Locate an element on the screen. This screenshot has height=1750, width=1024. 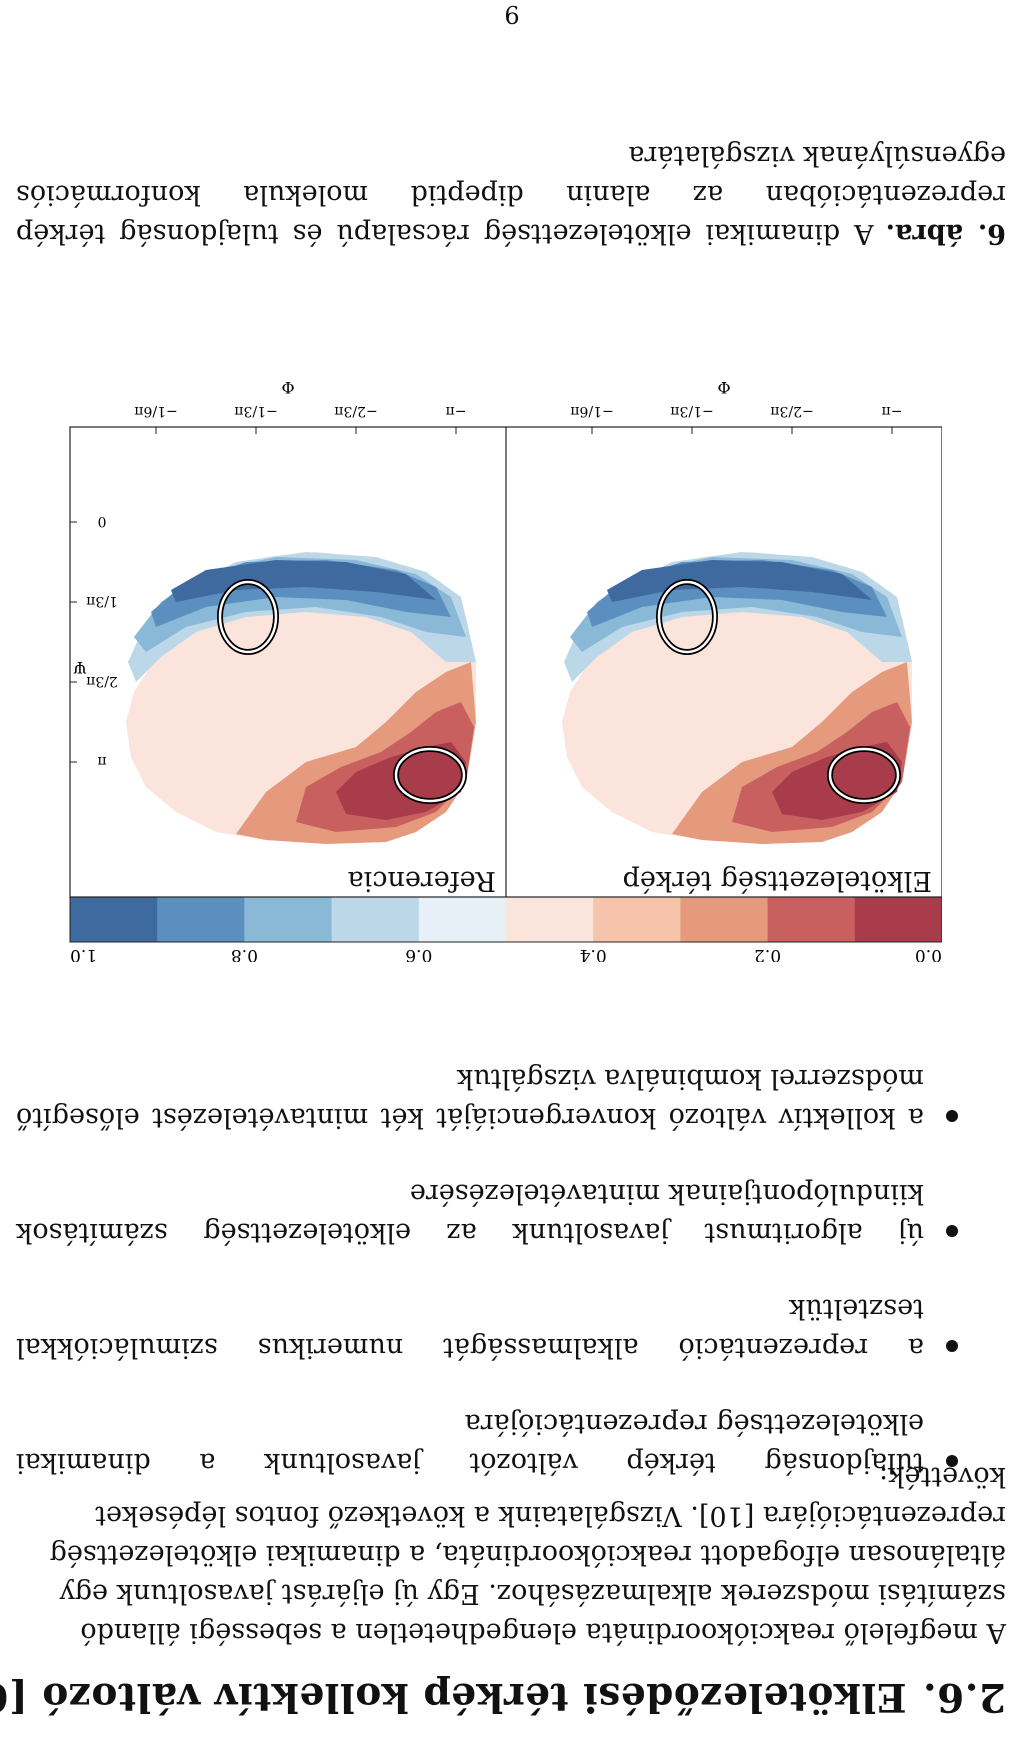
colorbar-tick-label: 0.8 is located at coordinates (244, 953).